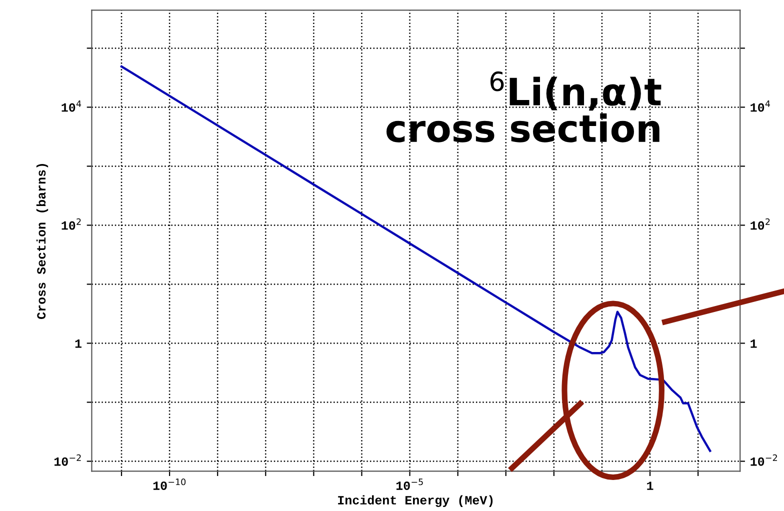  What do you see at coordinates (760, 106) in the screenshot?
I see `text: 10$^{4}$` at bounding box center [760, 106].